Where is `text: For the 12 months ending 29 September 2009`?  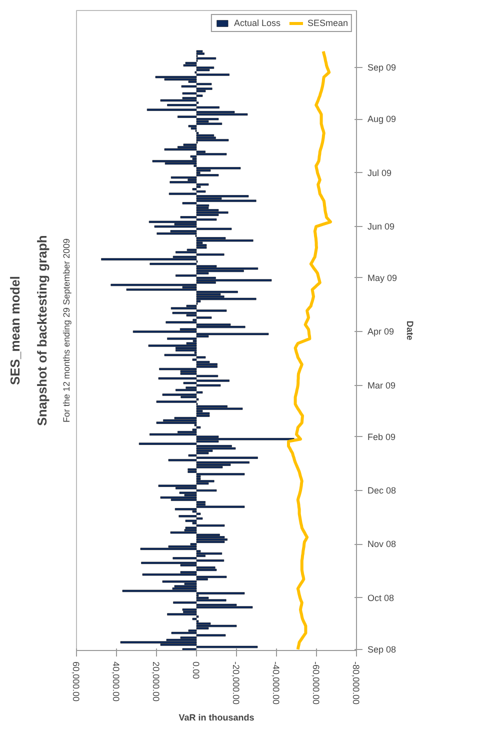
text: For the 12 months ending 29 September 2009 is located at coordinates (67, 330).